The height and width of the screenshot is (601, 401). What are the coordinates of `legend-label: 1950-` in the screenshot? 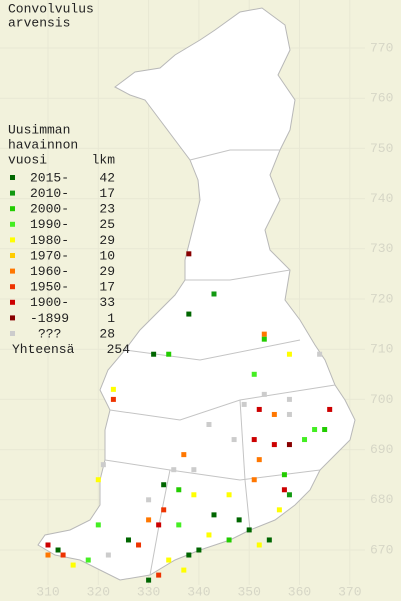 It's located at (49, 287).